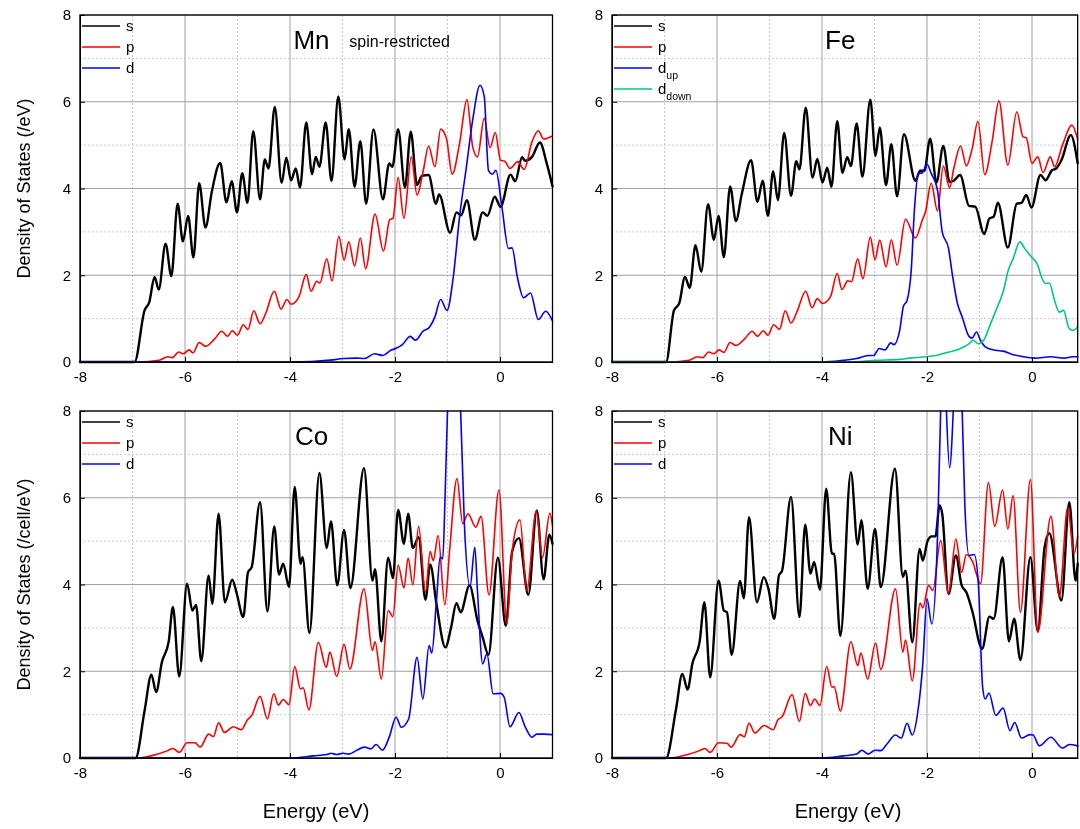 Image resolution: width=1080 pixels, height=829 pixels. I want to click on chart-title: Co, so click(311, 436).